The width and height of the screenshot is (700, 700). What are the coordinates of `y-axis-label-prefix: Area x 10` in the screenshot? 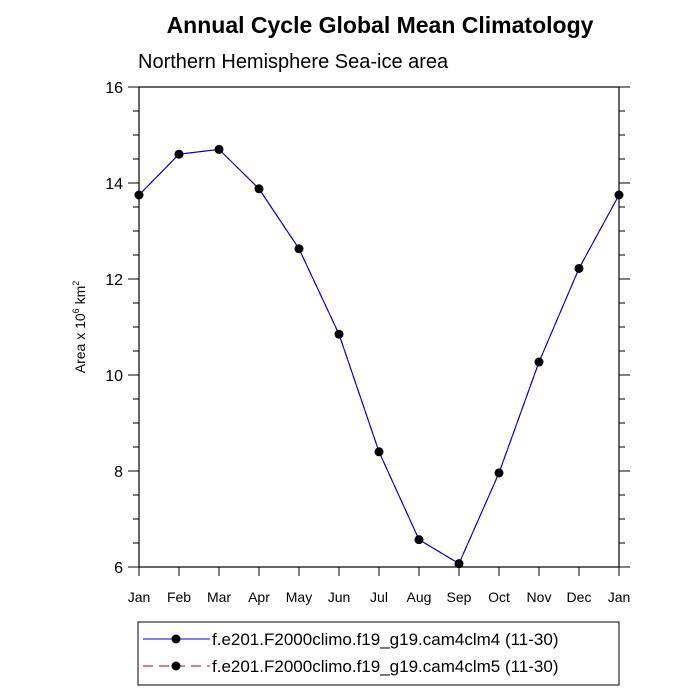 It's located at (80, 343).